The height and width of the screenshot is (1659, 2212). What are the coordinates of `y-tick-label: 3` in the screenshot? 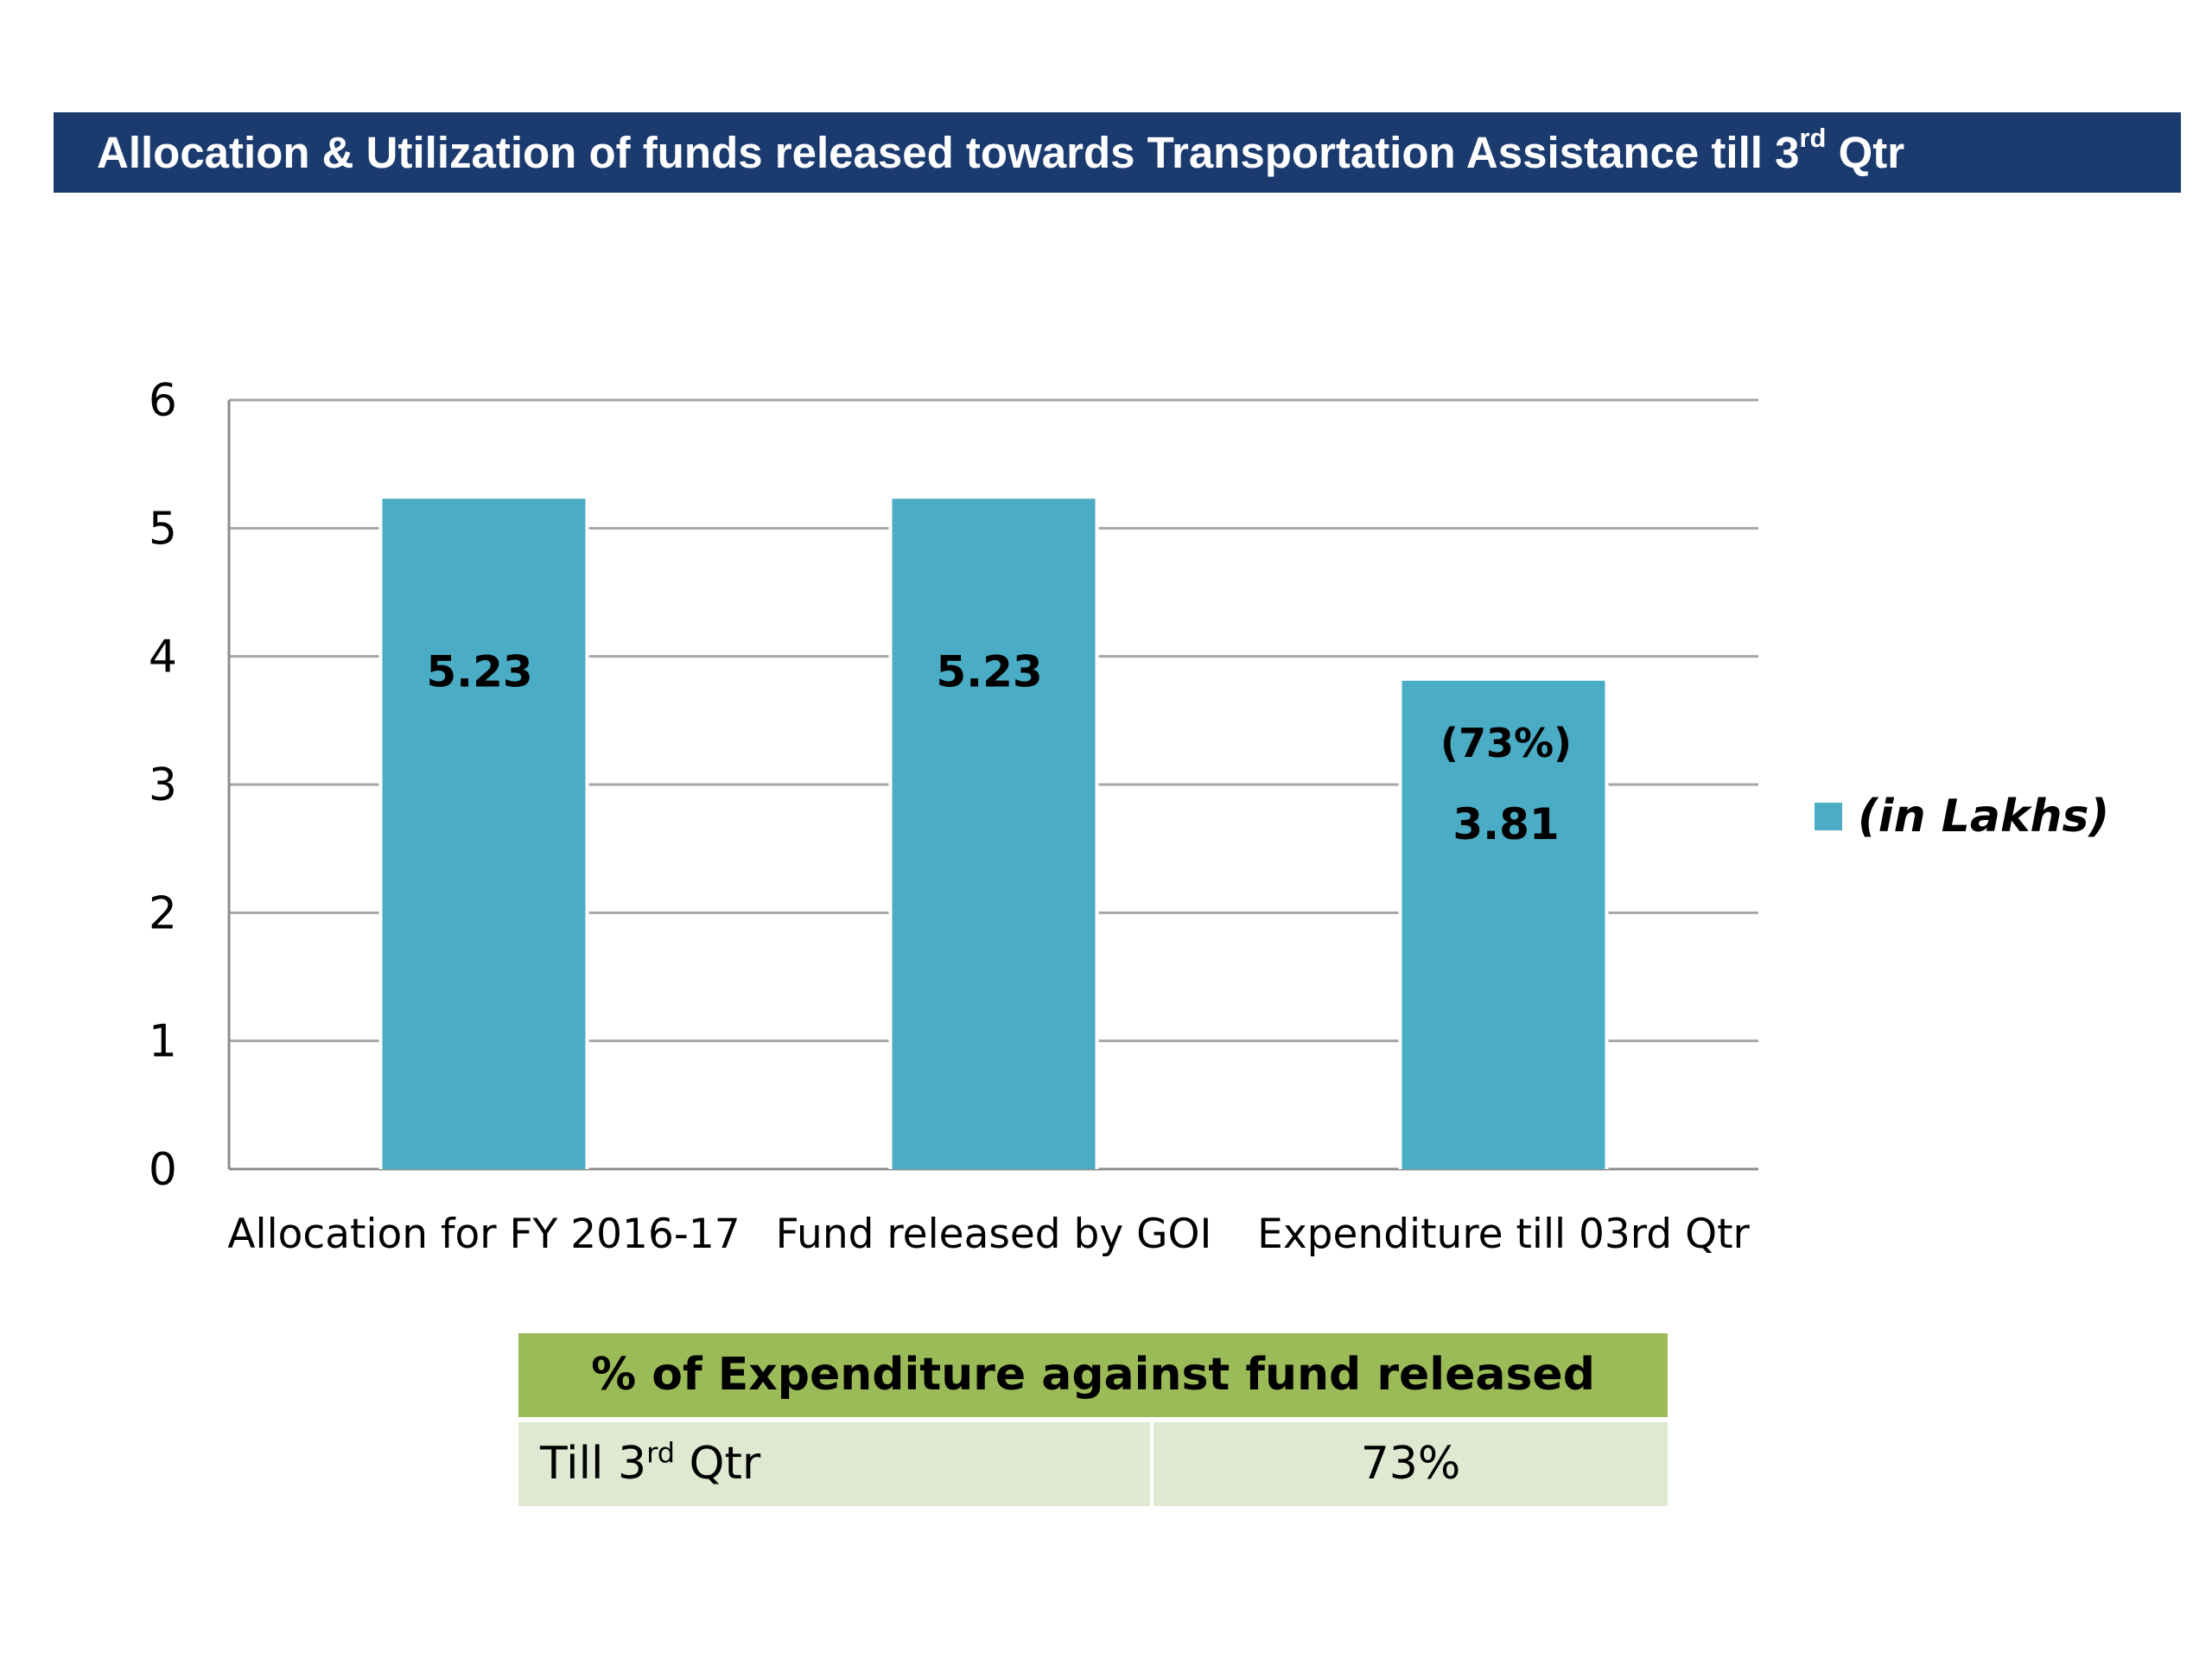 It's located at (163, 785).